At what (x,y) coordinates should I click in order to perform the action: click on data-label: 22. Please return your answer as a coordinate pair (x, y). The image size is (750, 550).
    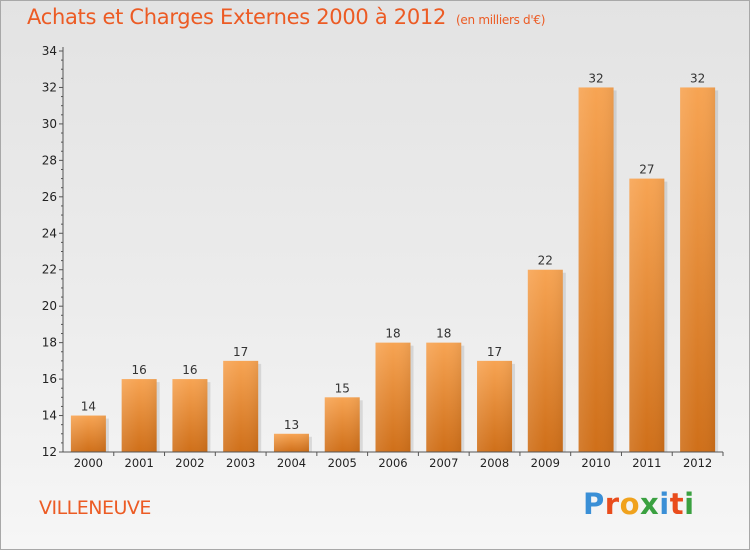
    Looking at the image, I should click on (545, 261).